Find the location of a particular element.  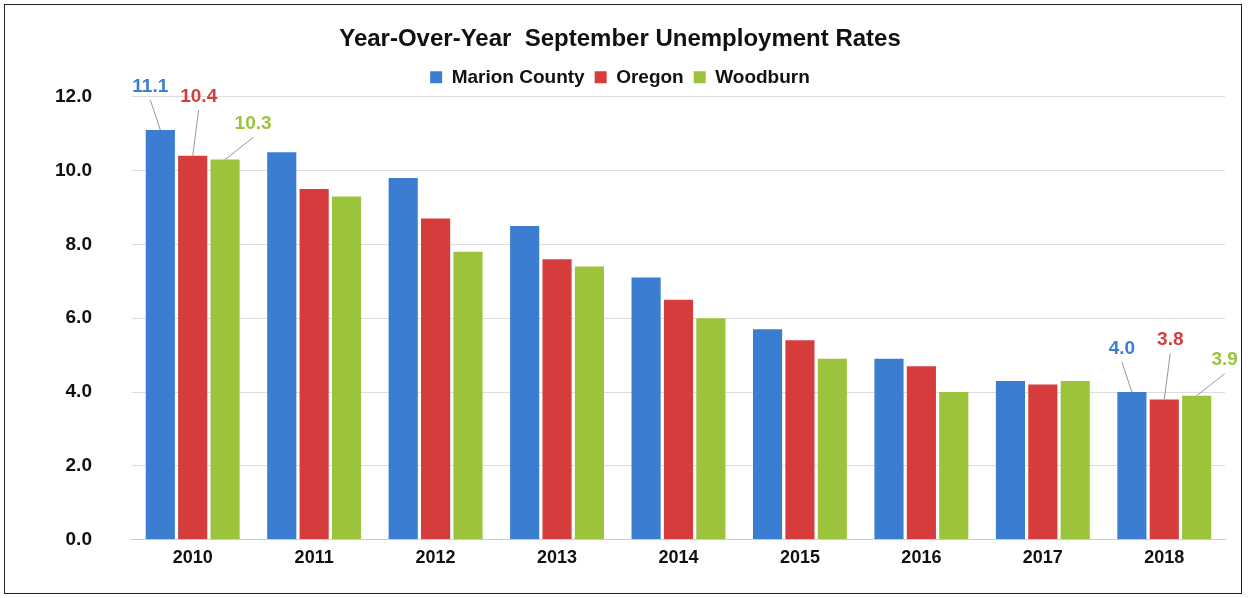

x-tick-label: 2011 is located at coordinates (314, 557).